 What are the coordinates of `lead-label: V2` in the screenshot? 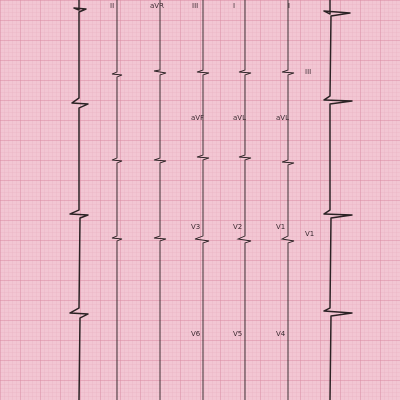 It's located at (237, 227).